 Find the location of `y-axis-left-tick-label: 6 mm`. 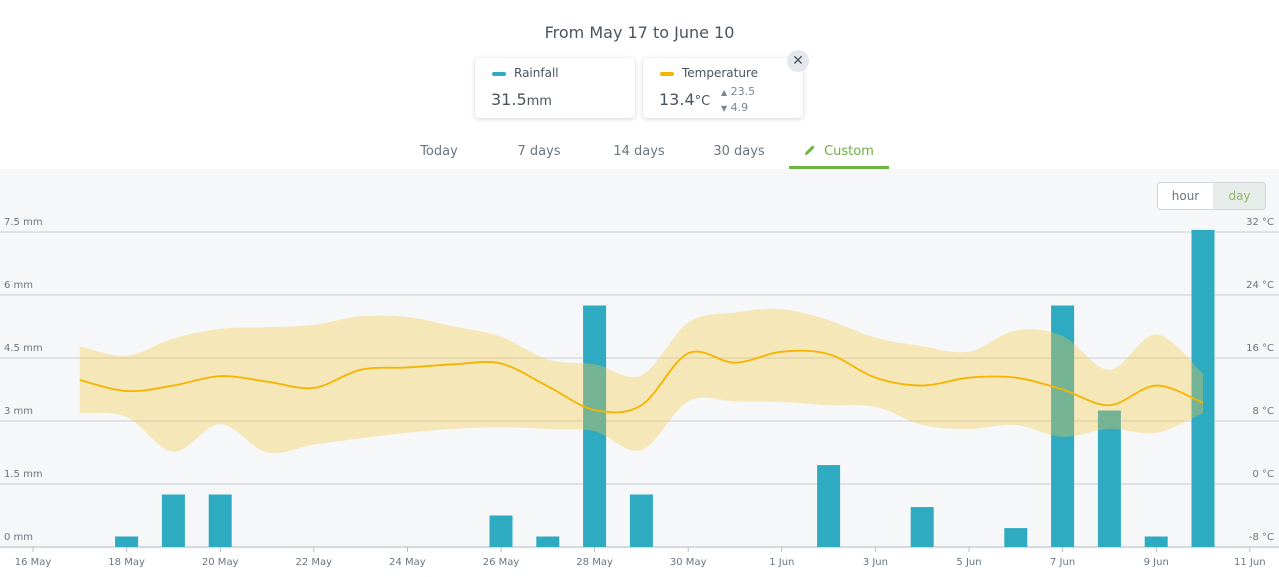

y-axis-left-tick-label: 6 mm is located at coordinates (18, 285).